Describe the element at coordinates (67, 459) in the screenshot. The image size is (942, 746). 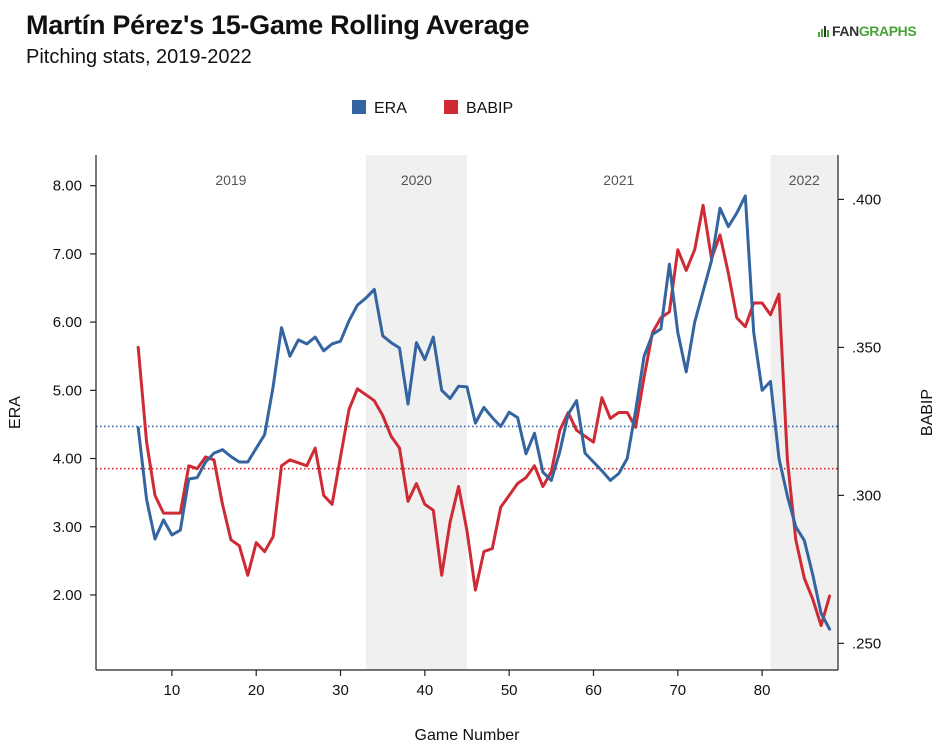
I see `y-left-tick-label: 4.00` at that location.